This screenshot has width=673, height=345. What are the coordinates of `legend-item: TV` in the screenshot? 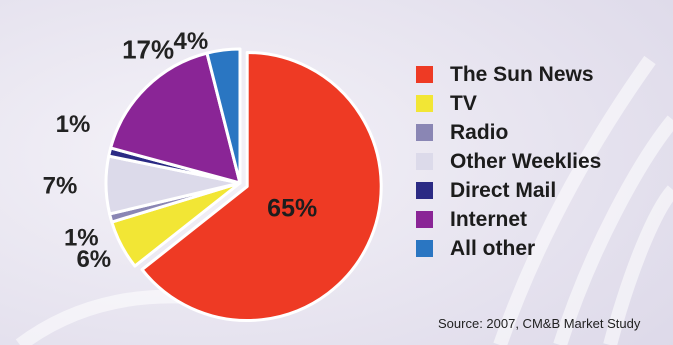 It's located at (508, 103).